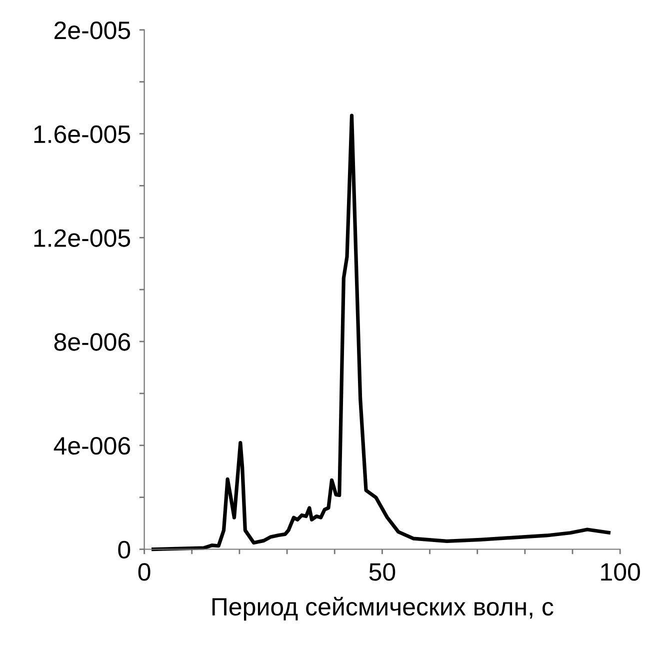 Image resolution: width=650 pixels, height=650 pixels. Describe the element at coordinates (383, 608) in the screenshot. I see `x-axis-title: Период сейсмических волн, с` at that location.